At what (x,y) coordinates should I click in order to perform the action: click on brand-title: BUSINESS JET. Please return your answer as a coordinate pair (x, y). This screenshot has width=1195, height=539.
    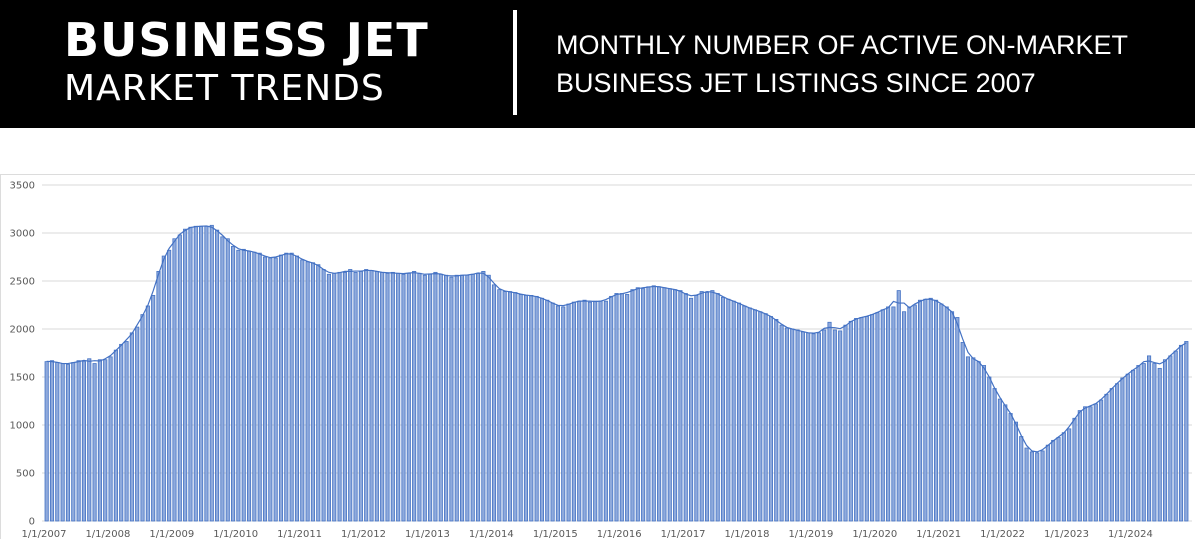
    Looking at the image, I should click on (246, 40).